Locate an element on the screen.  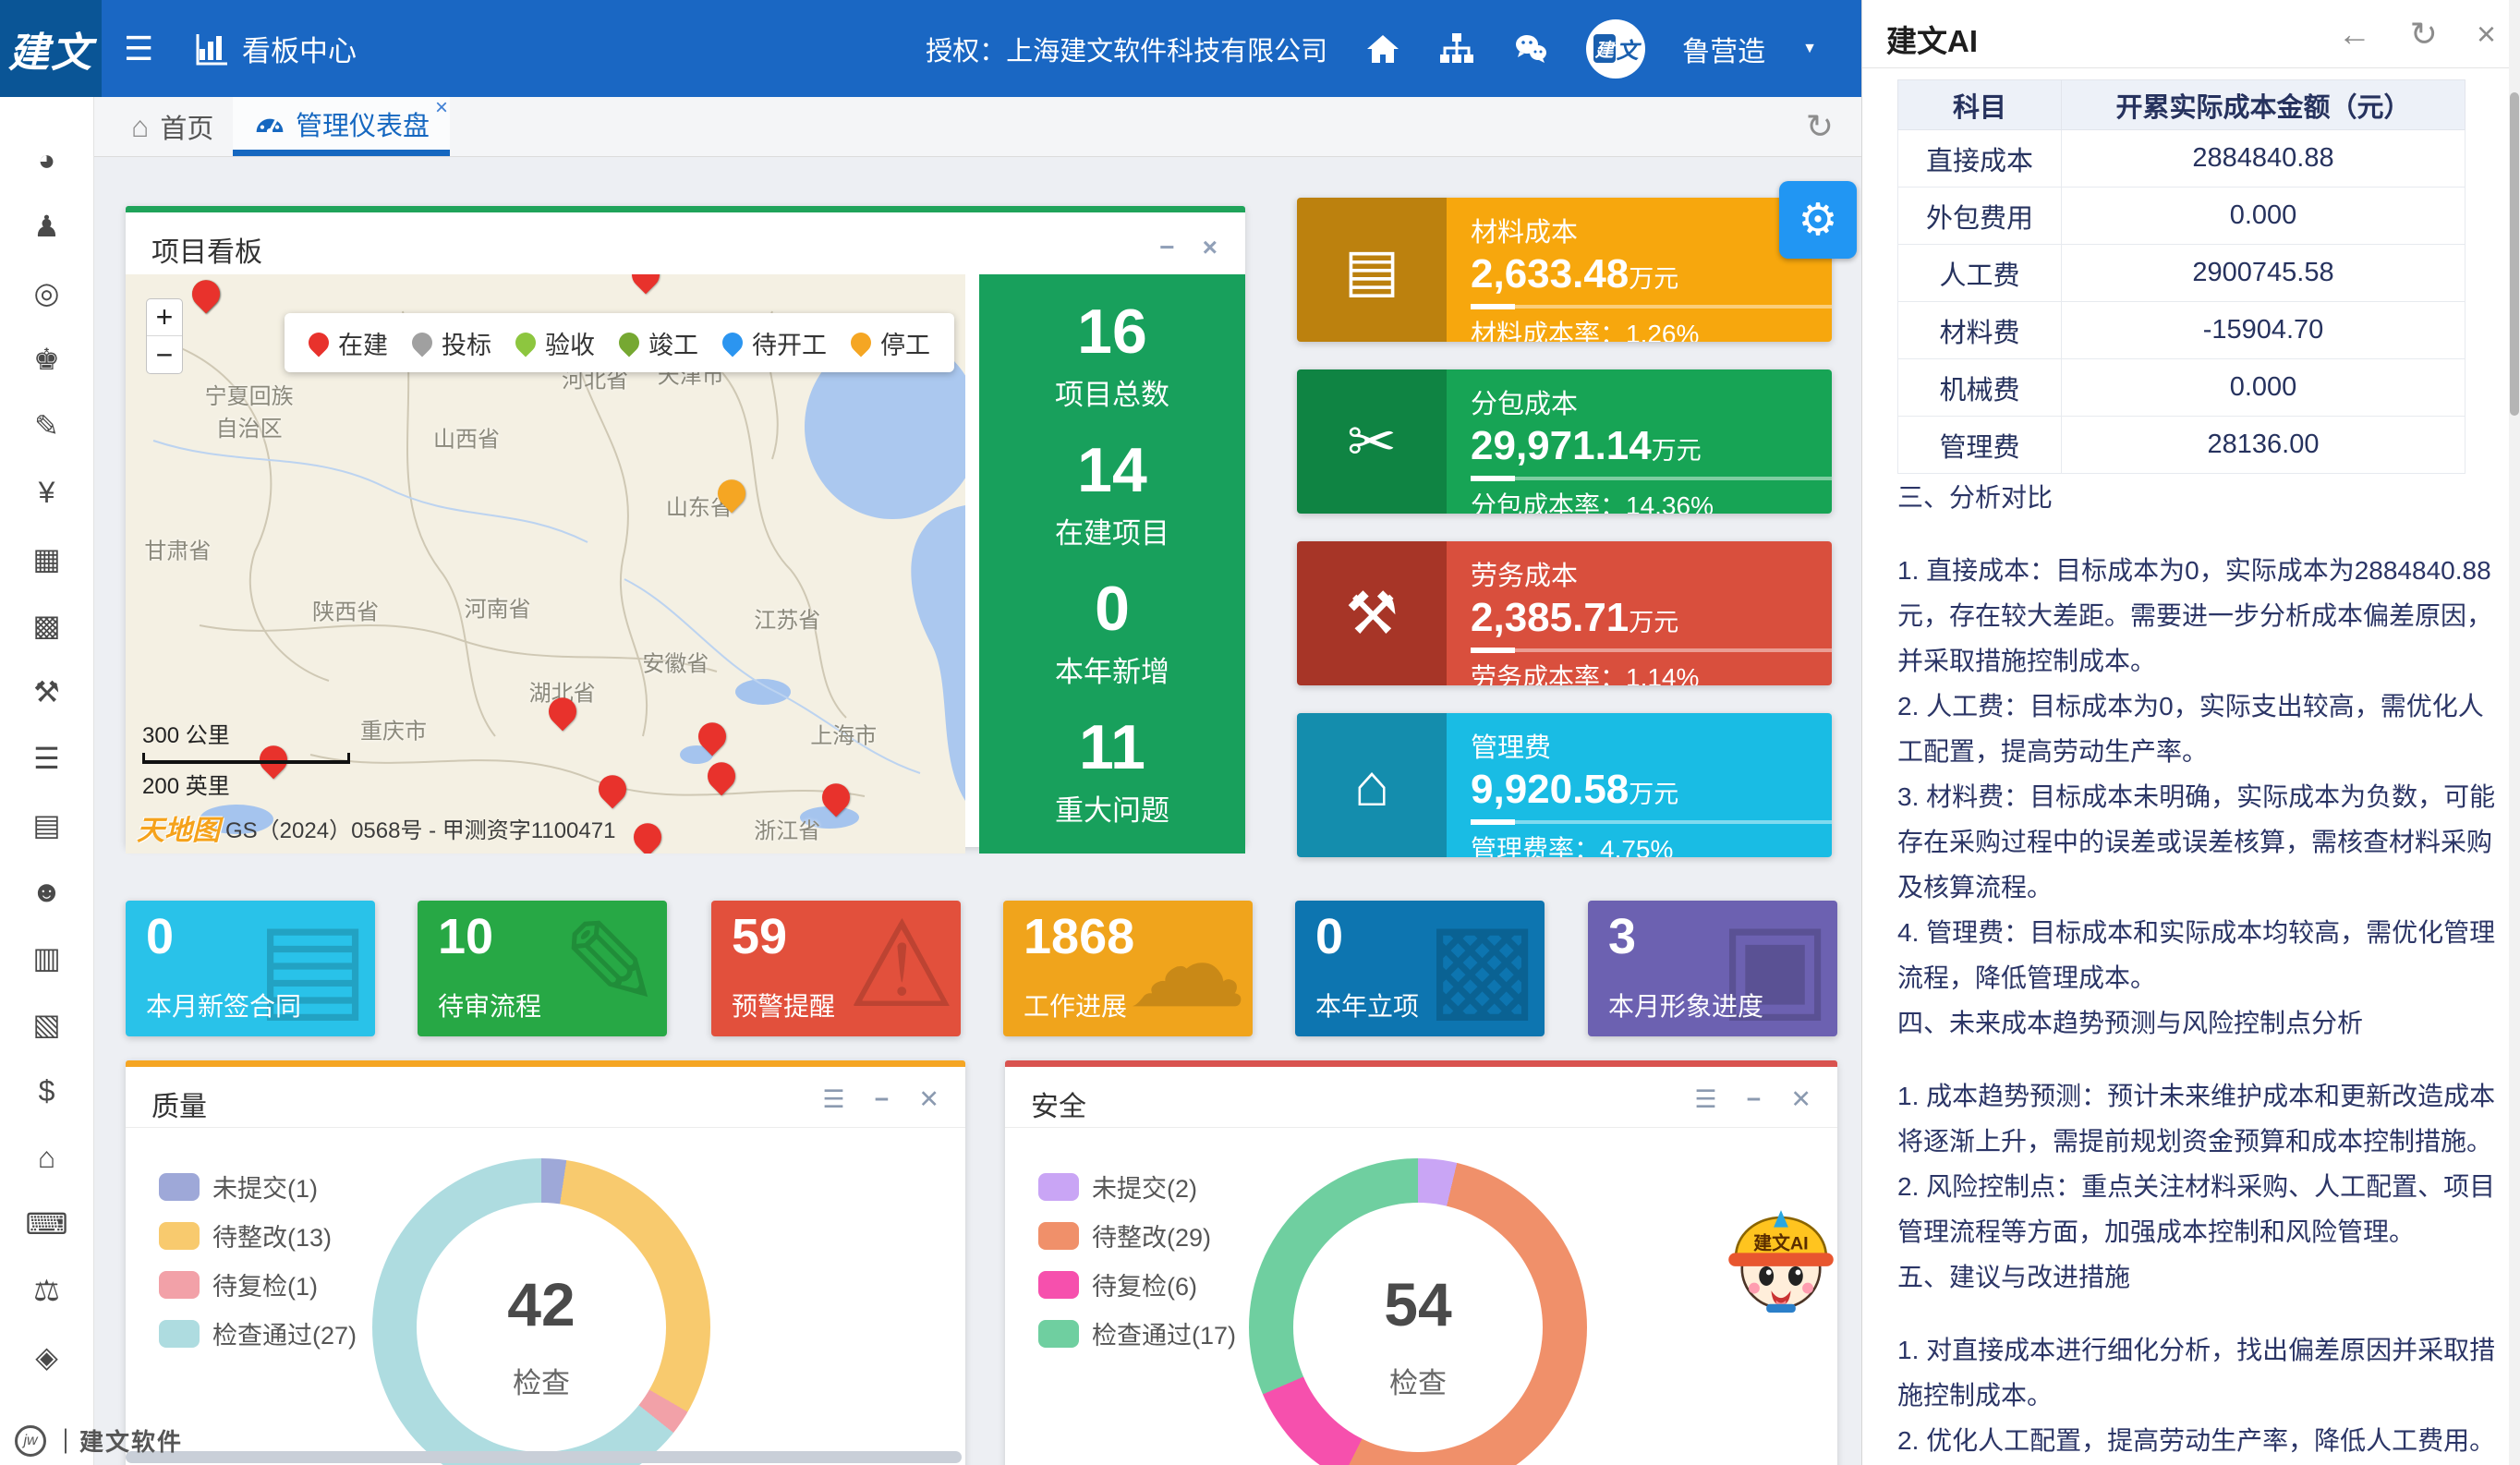
target-icon: ◎ is located at coordinates (46, 292).